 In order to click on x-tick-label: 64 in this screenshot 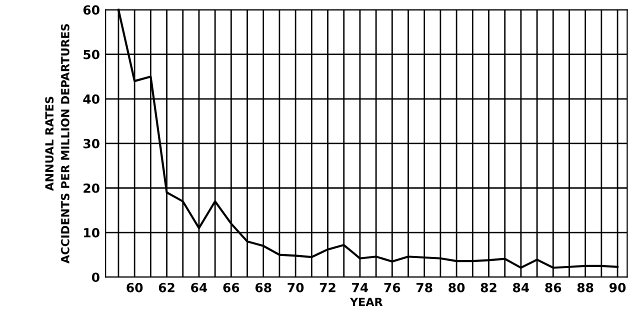, I will do `click(199, 287)`.